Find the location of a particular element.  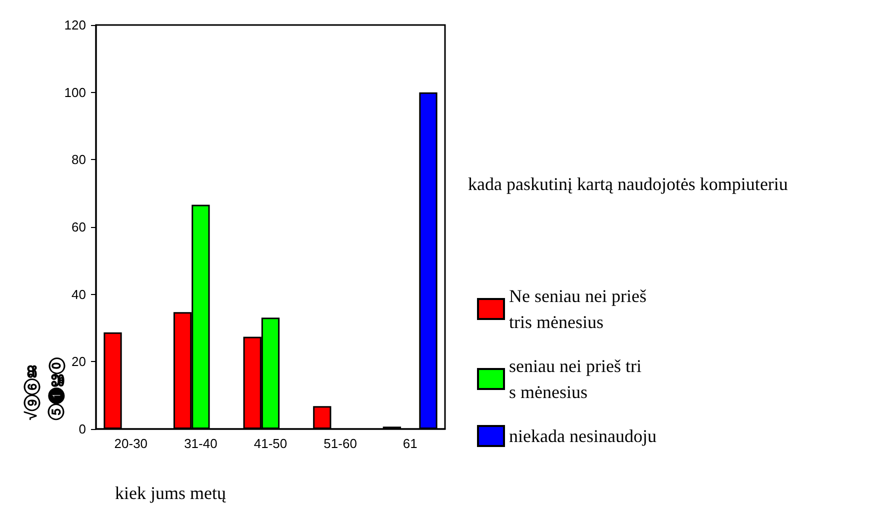

y-tick-label: 60 is located at coordinates (79, 227).